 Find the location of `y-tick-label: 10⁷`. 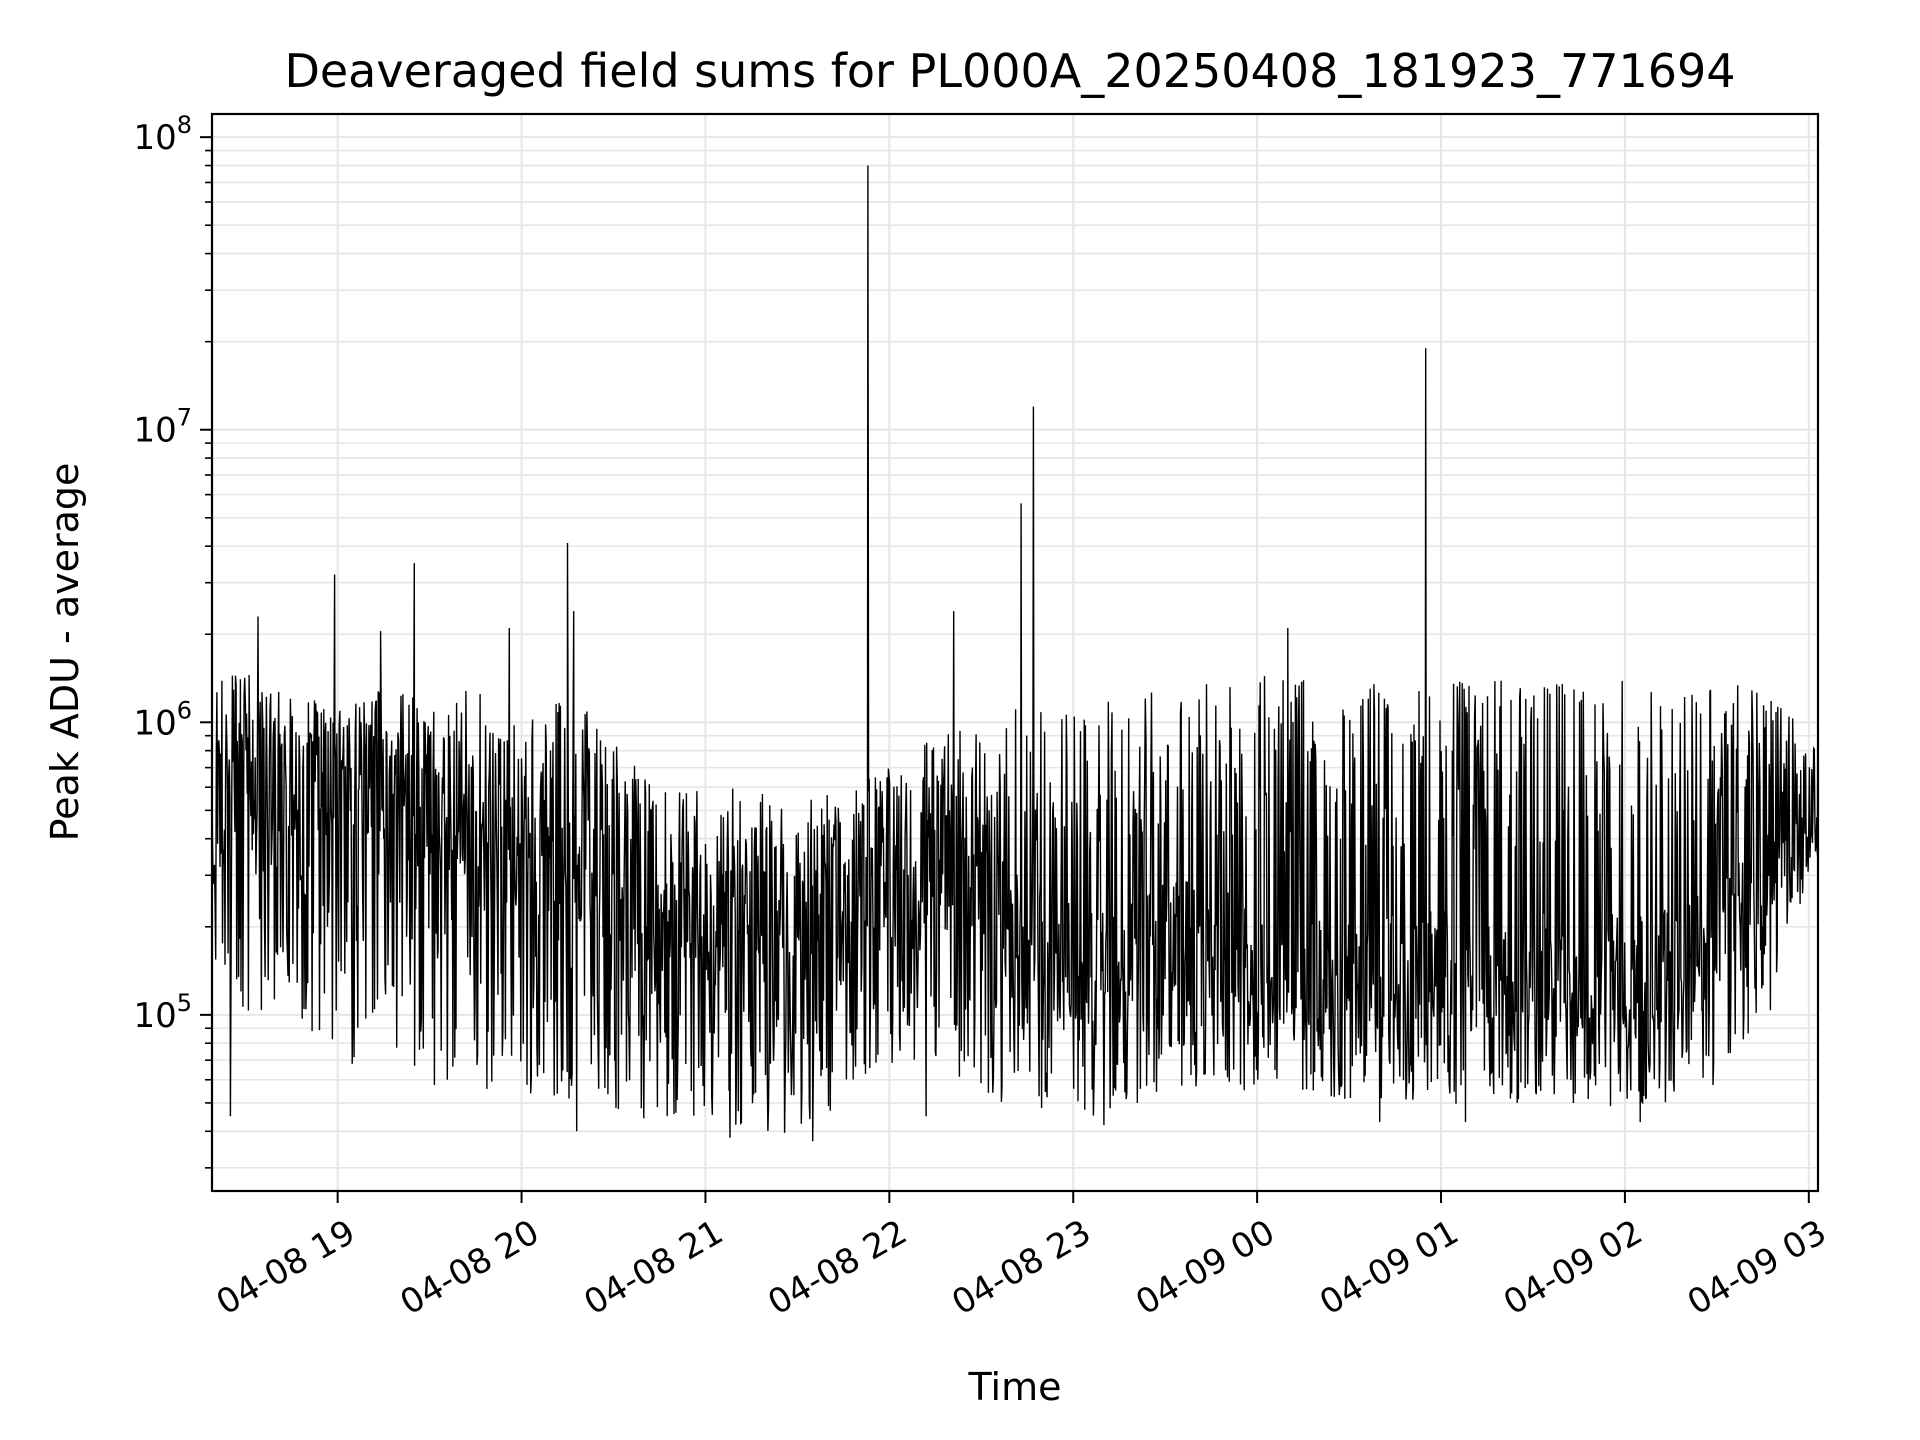

y-tick-label: 10⁷ is located at coordinates (162, 427).